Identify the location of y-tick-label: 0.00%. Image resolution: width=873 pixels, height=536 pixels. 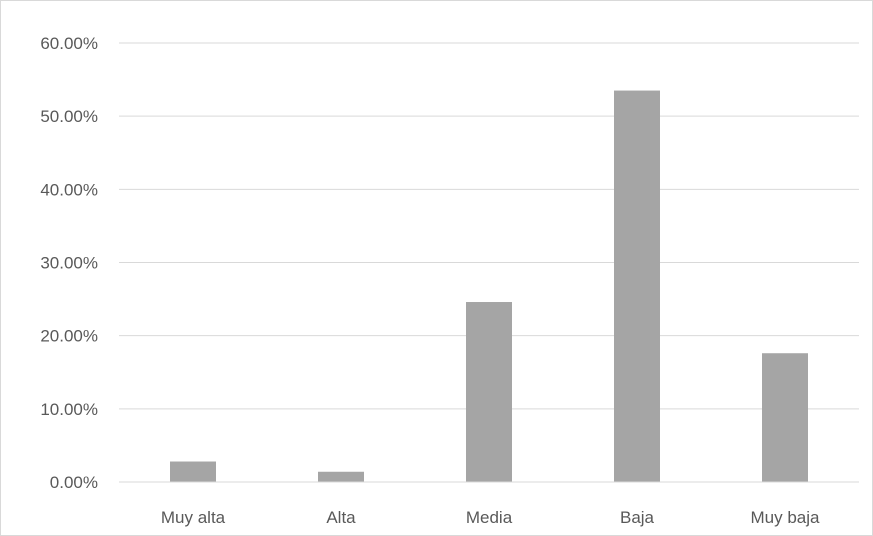
(74, 482).